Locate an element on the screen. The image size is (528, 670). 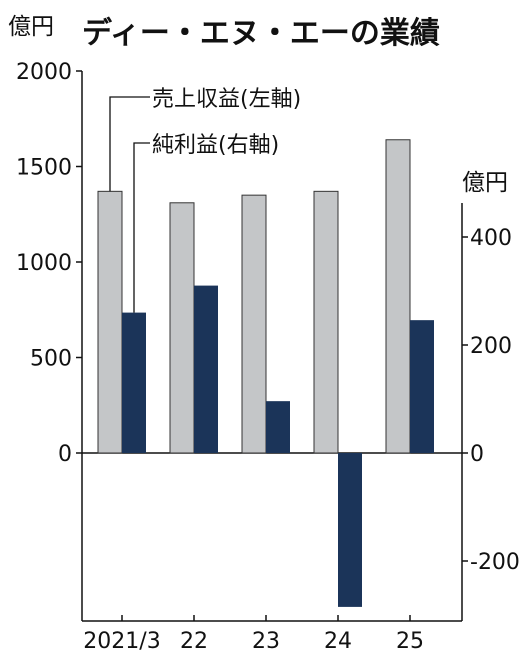
x-tick-label: 23 is located at coordinates (266, 641).